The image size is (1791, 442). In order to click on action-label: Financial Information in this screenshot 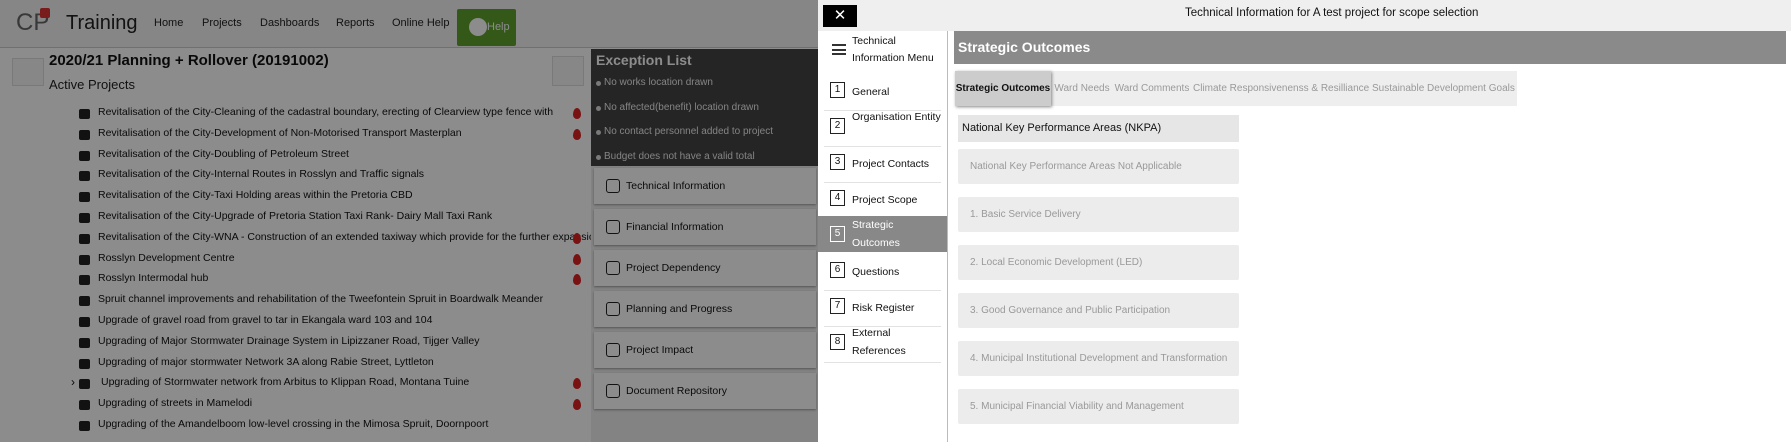, I will do `click(675, 227)`.